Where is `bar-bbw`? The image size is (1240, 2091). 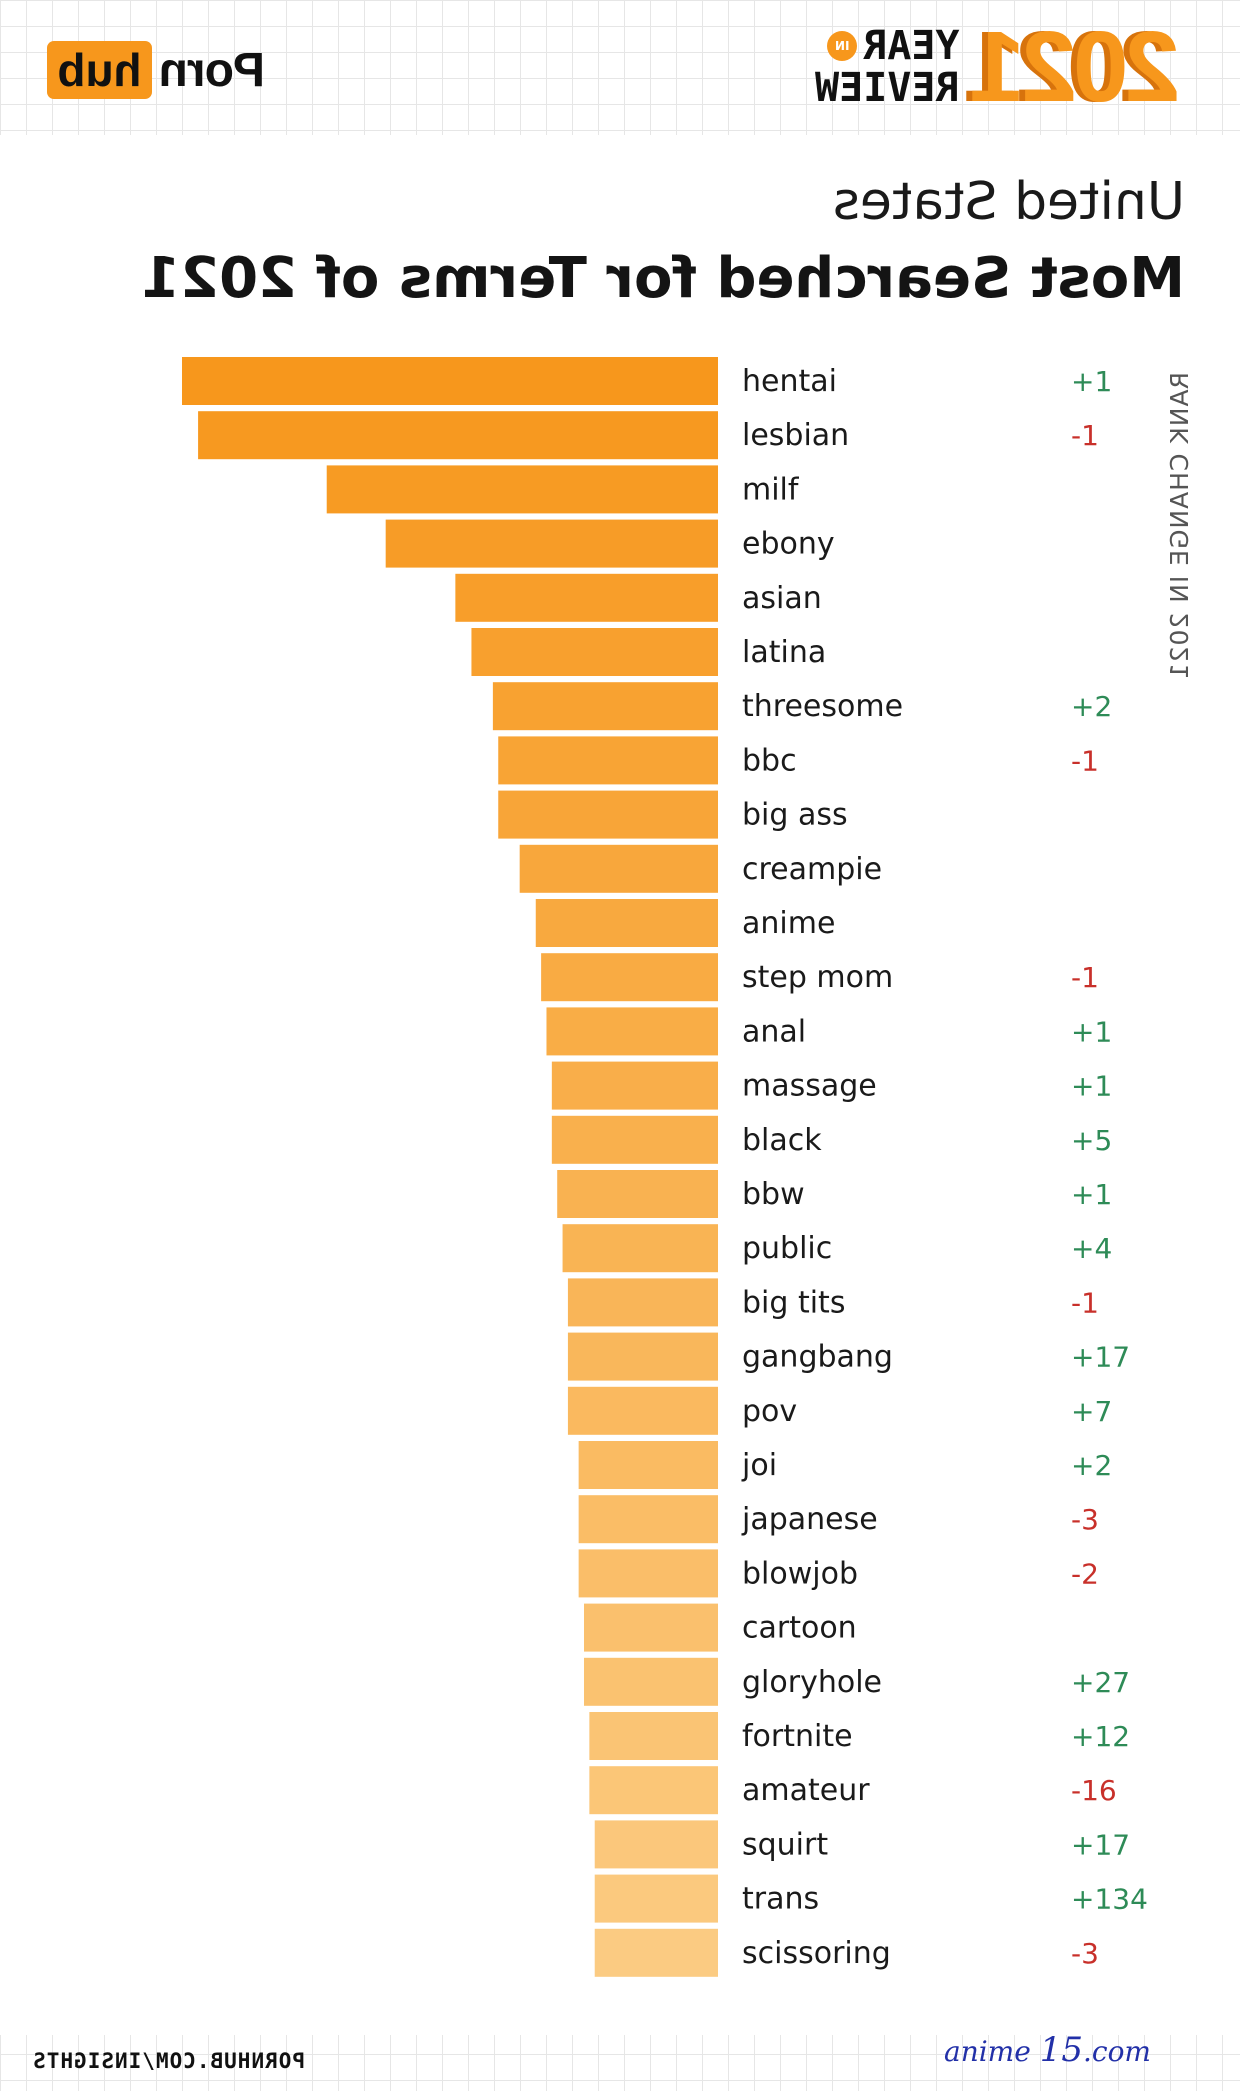
bar-bbw is located at coordinates (637, 1194).